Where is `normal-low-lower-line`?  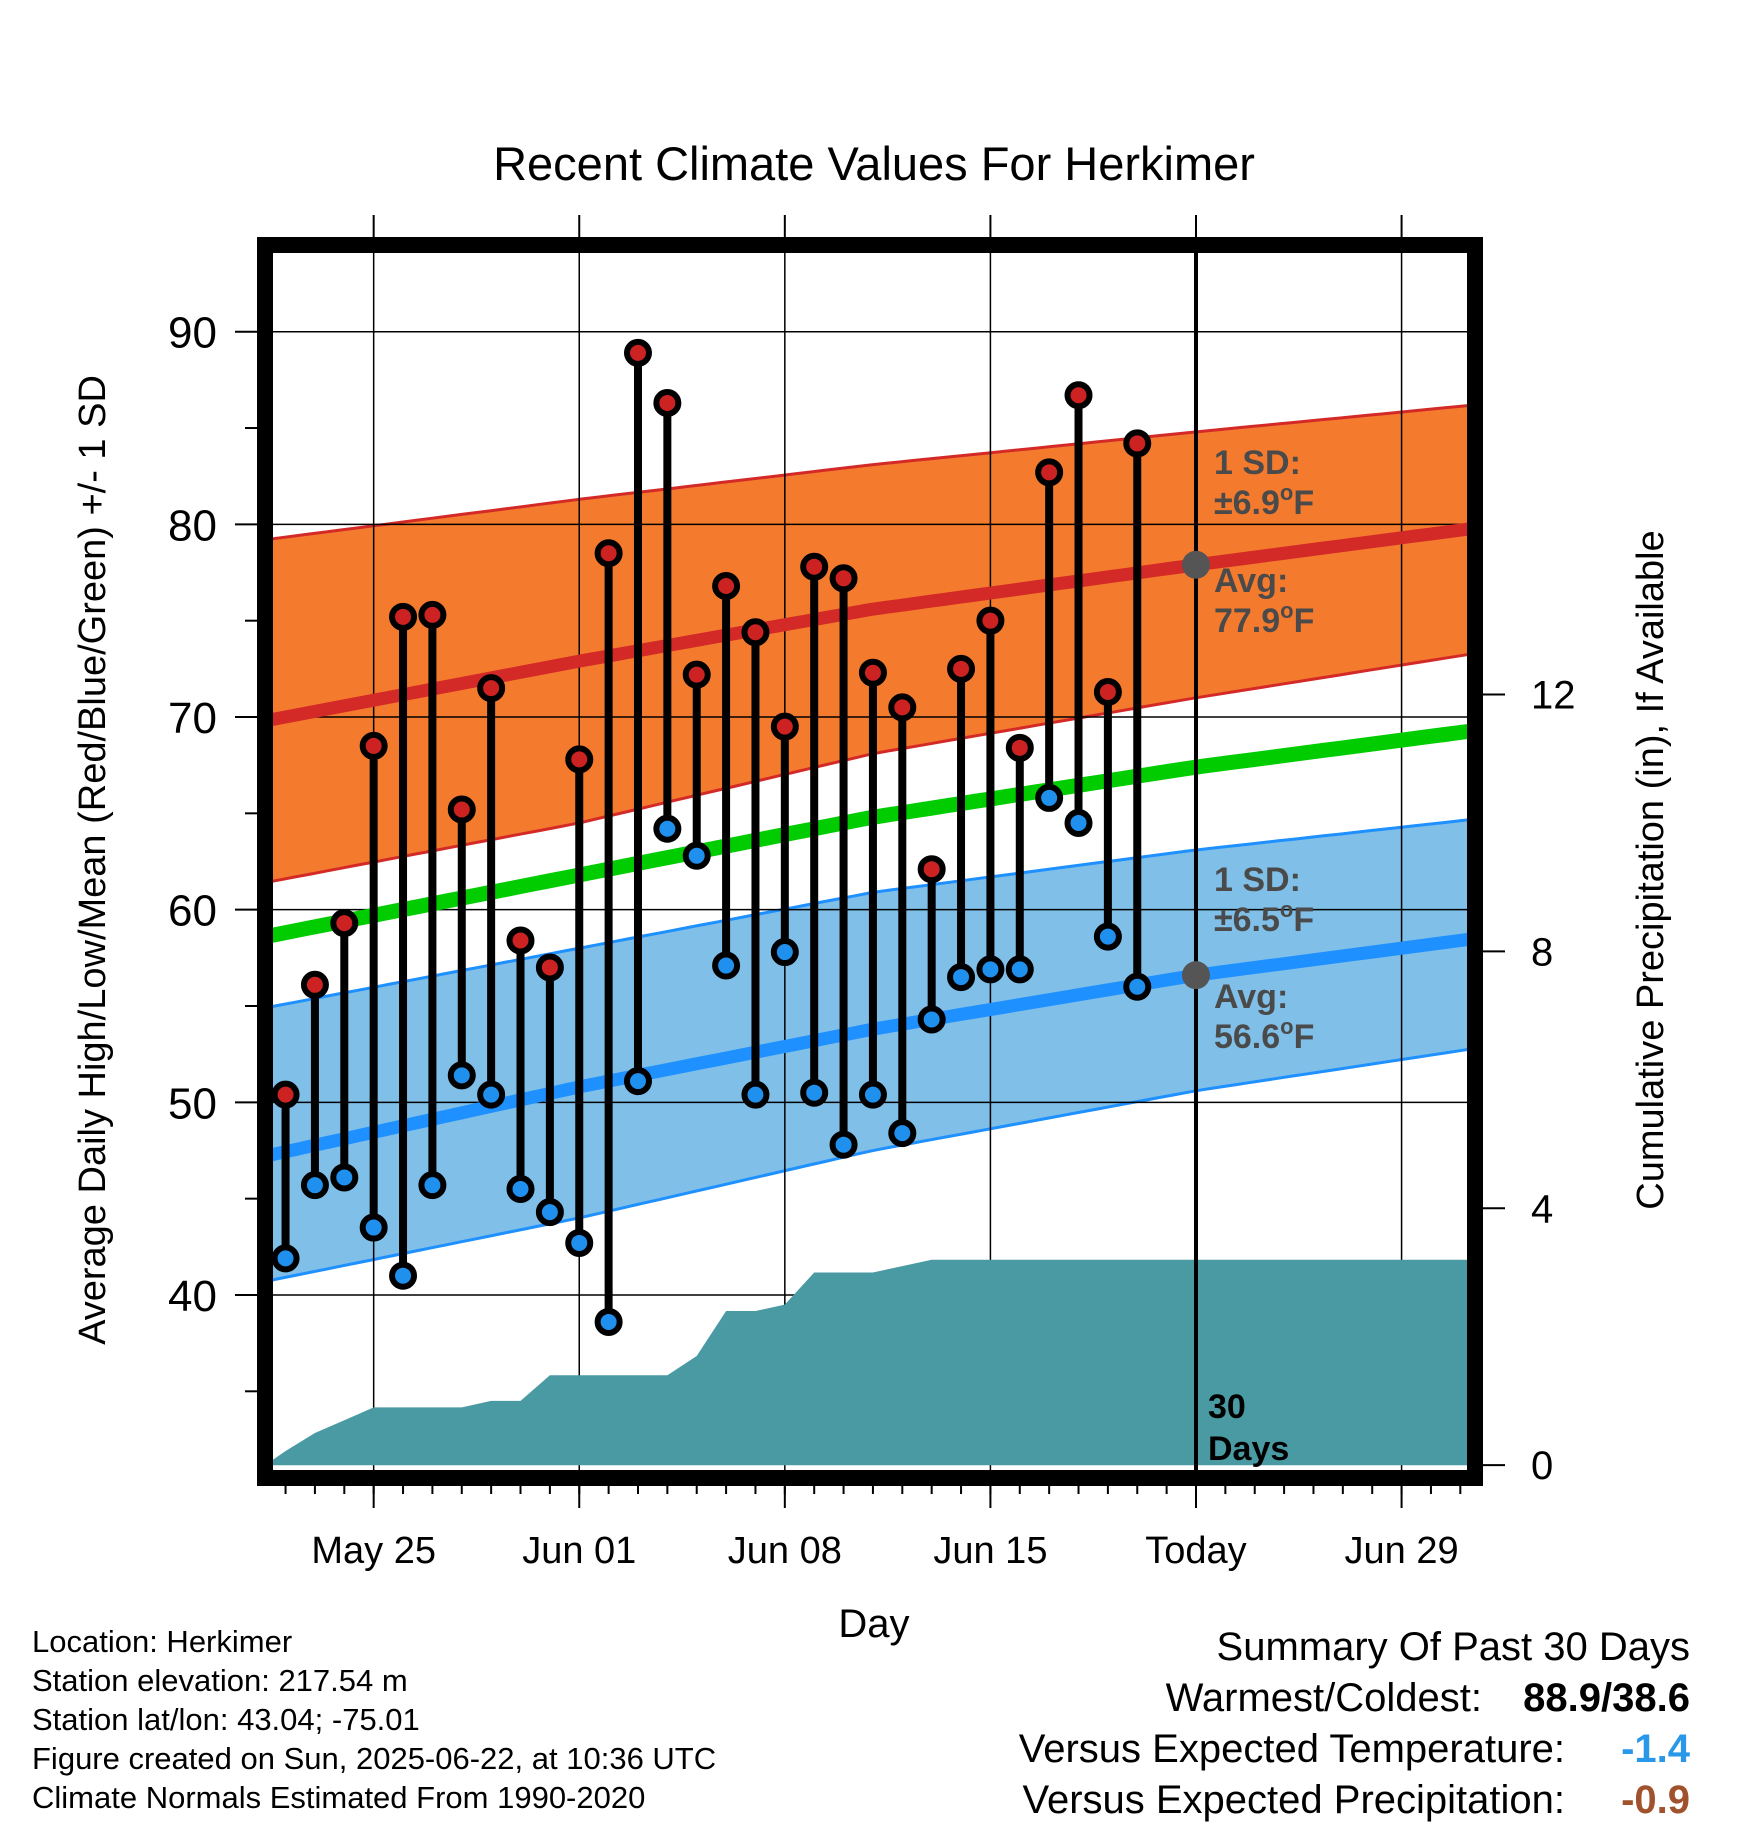 normal-low-lower-line is located at coordinates (870, 1164).